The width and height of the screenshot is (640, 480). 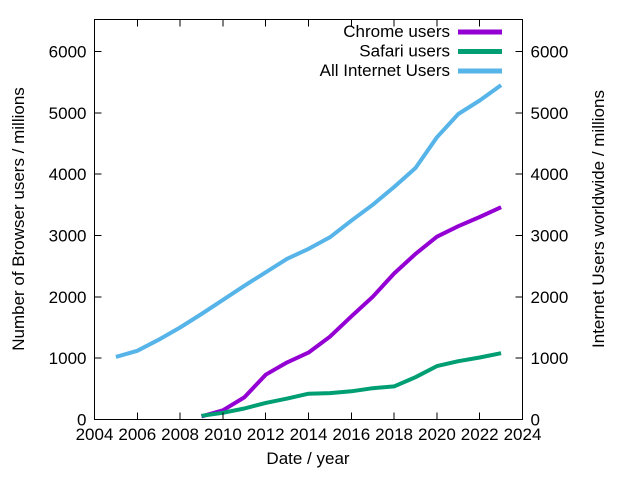 I want to click on y-tick-label-right: 3000, so click(x=550, y=235).